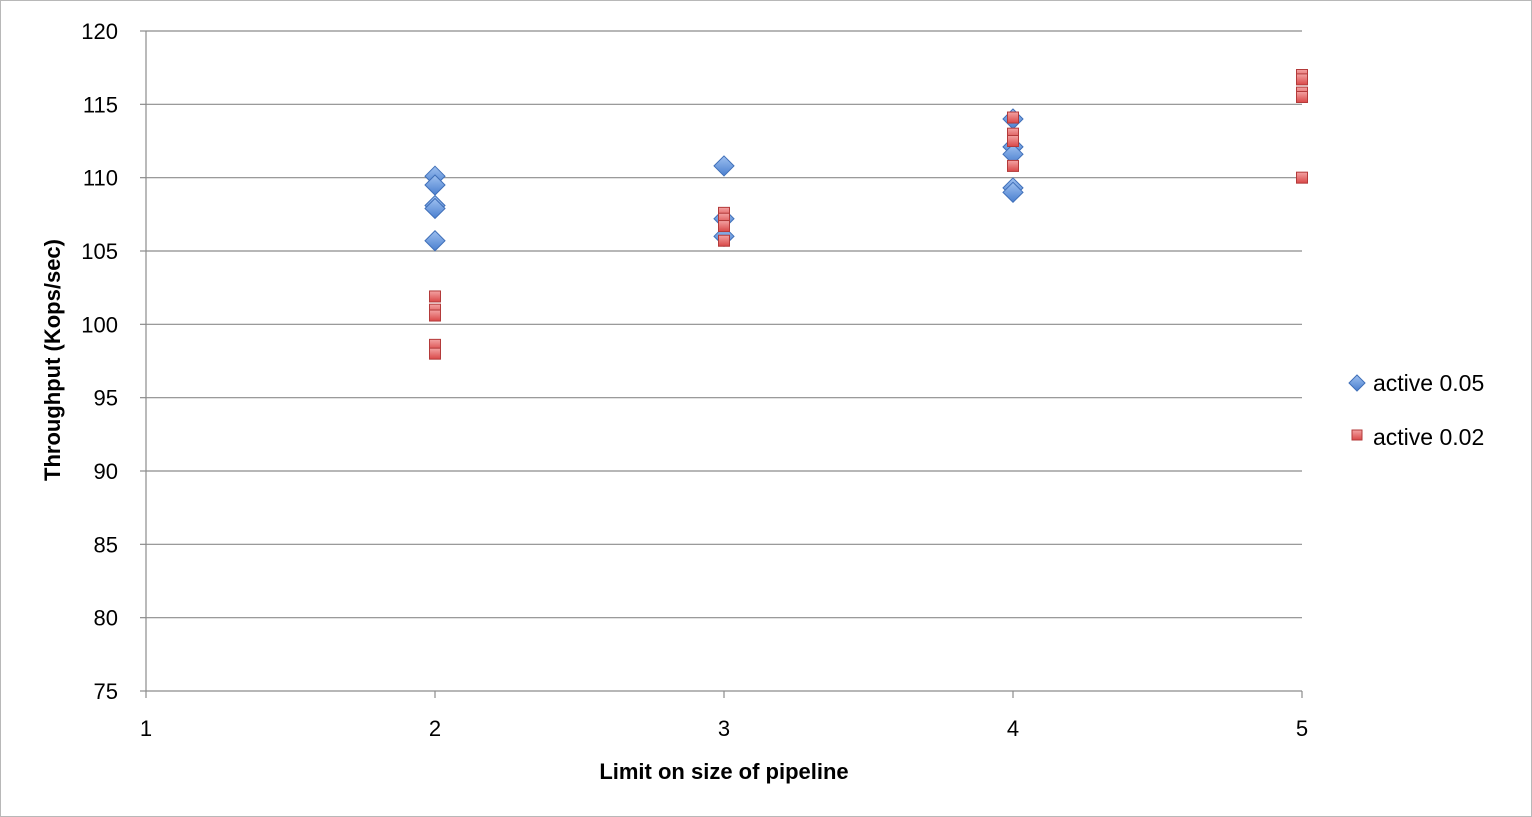 The height and width of the screenshot is (817, 1532). What do you see at coordinates (106, 471) in the screenshot?
I see `y-tick-label: 90` at bounding box center [106, 471].